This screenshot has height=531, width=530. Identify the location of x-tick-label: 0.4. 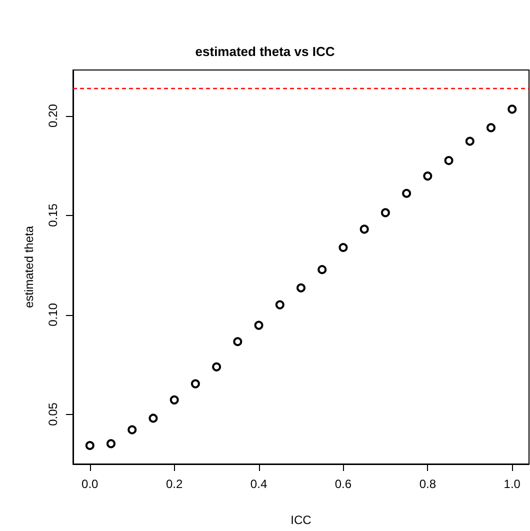
(259, 484).